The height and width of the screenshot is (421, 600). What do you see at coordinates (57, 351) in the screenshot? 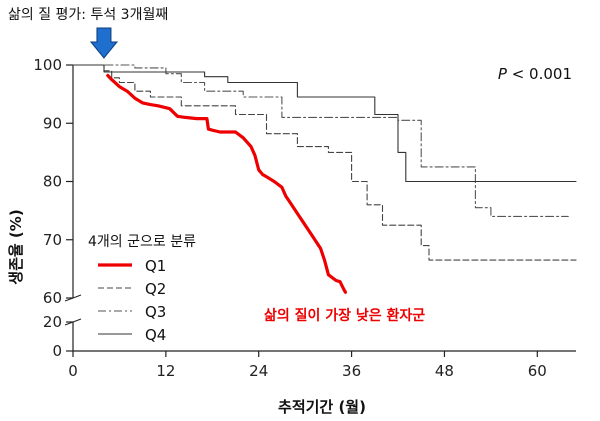
I see `y-tick-label: 0` at bounding box center [57, 351].